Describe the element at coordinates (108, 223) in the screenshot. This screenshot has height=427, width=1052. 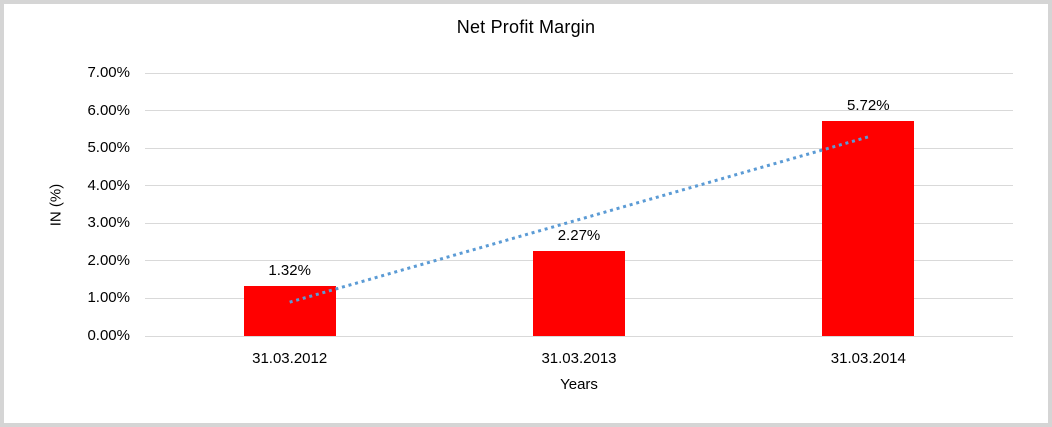
I see `y-tick-label: 3.00%` at that location.